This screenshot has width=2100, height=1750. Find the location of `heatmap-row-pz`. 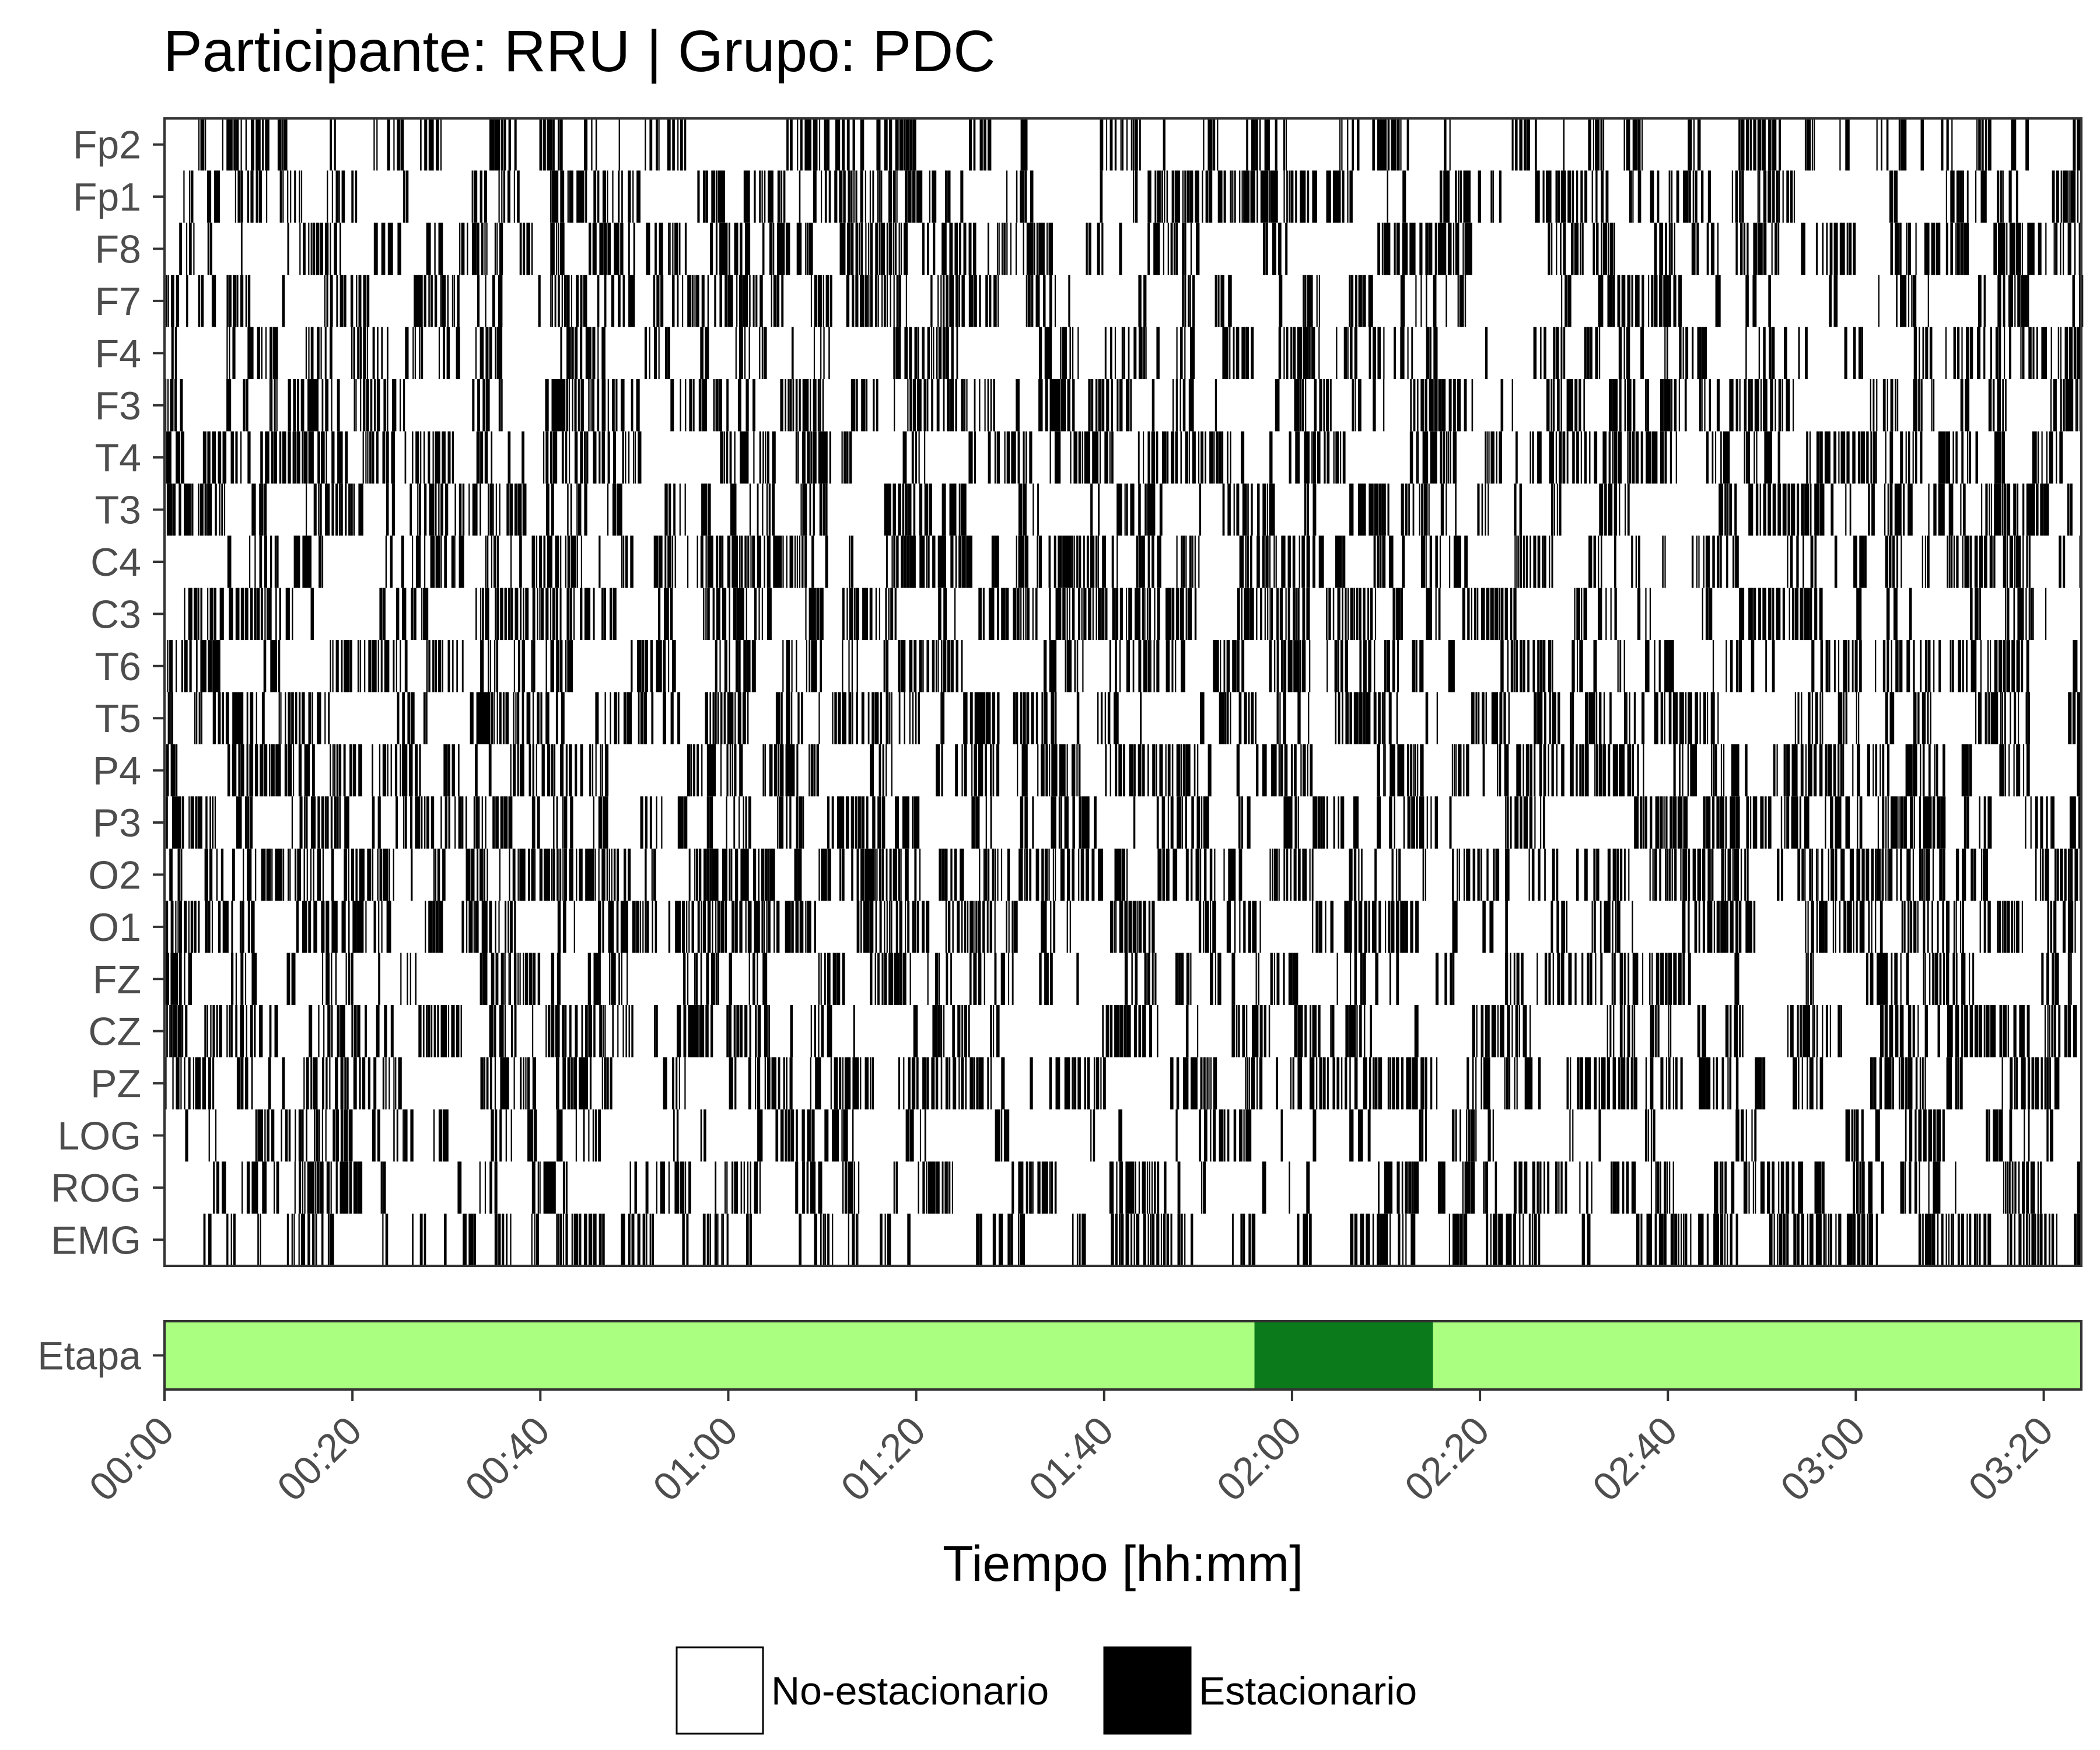

heatmap-row-pz is located at coordinates (1112, 1083).